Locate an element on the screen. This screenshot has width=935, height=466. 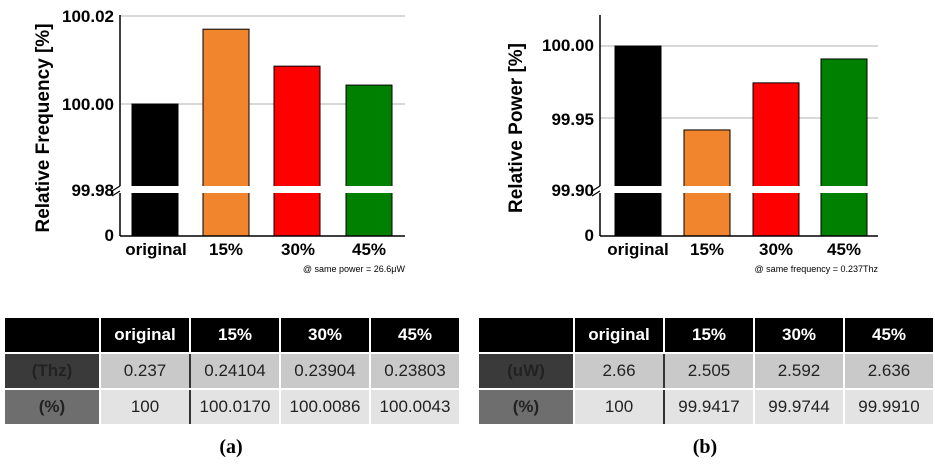
caption-b: (b) is located at coordinates (705, 447).